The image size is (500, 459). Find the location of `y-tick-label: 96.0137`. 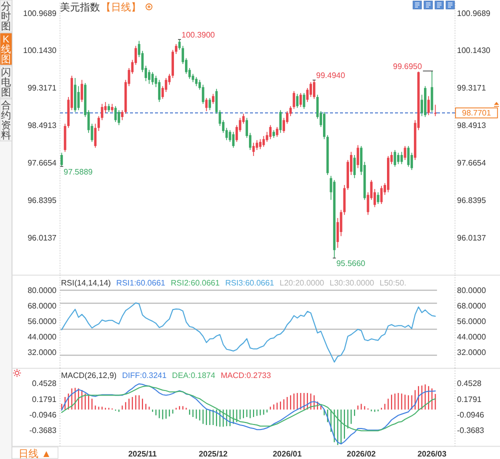

y-tick-label: 96.0137 is located at coordinates (471, 237).